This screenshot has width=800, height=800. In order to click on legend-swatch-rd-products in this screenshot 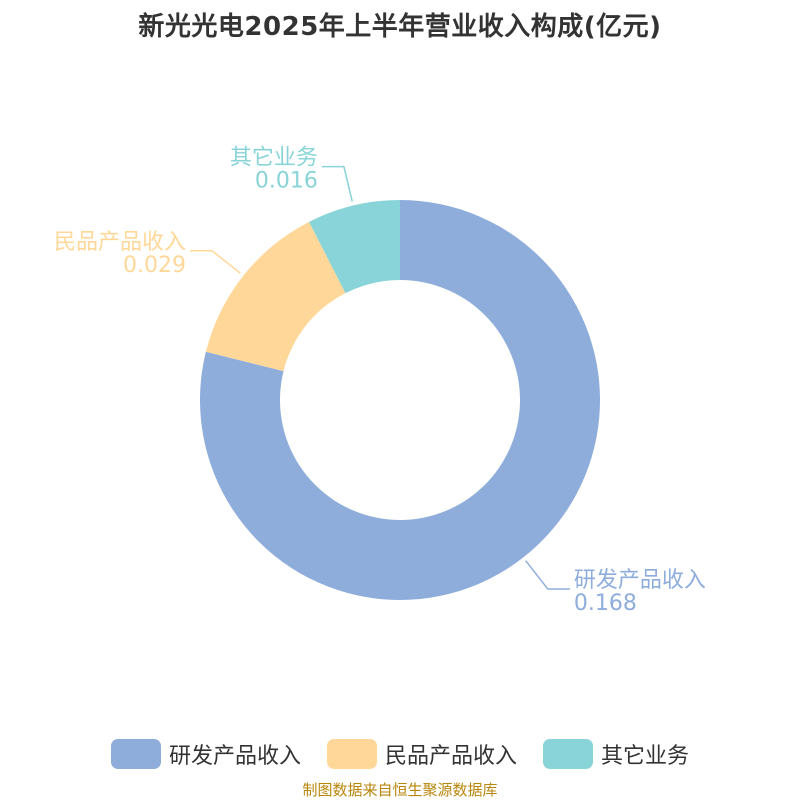, I will do `click(135, 754)`.